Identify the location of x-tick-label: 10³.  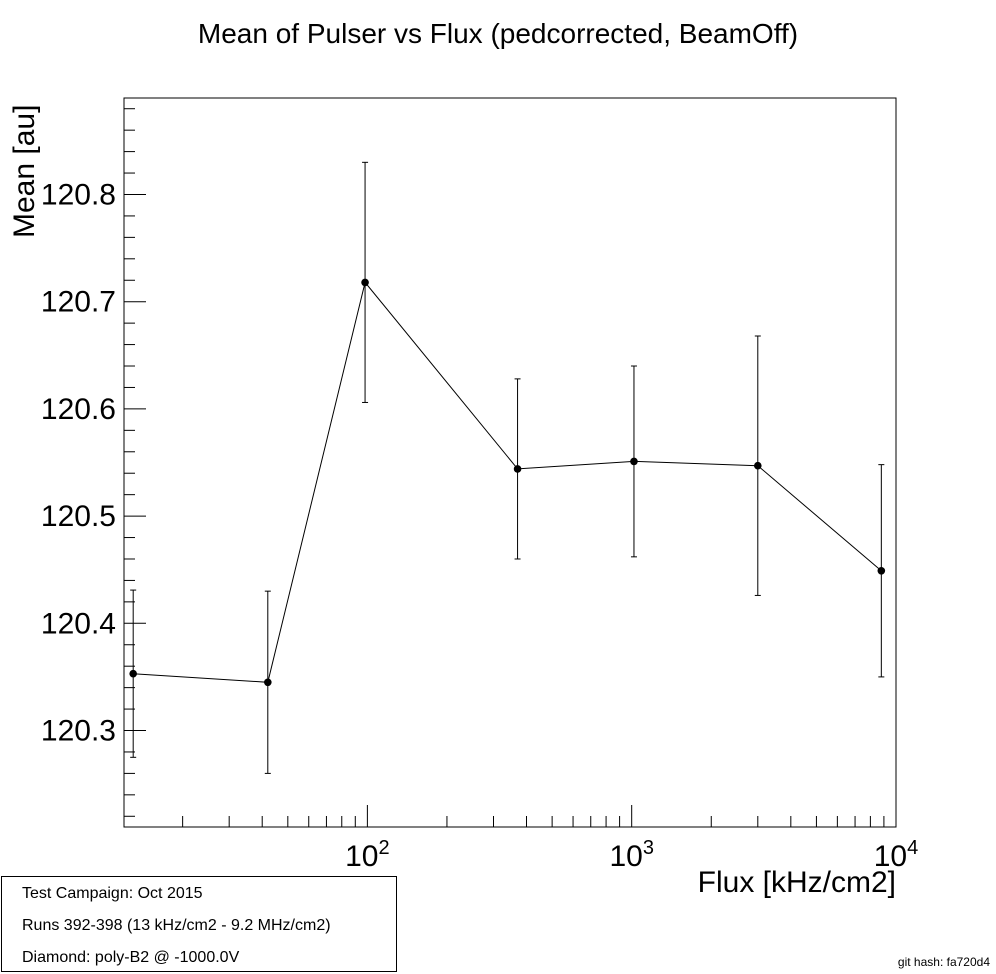
(631, 855).